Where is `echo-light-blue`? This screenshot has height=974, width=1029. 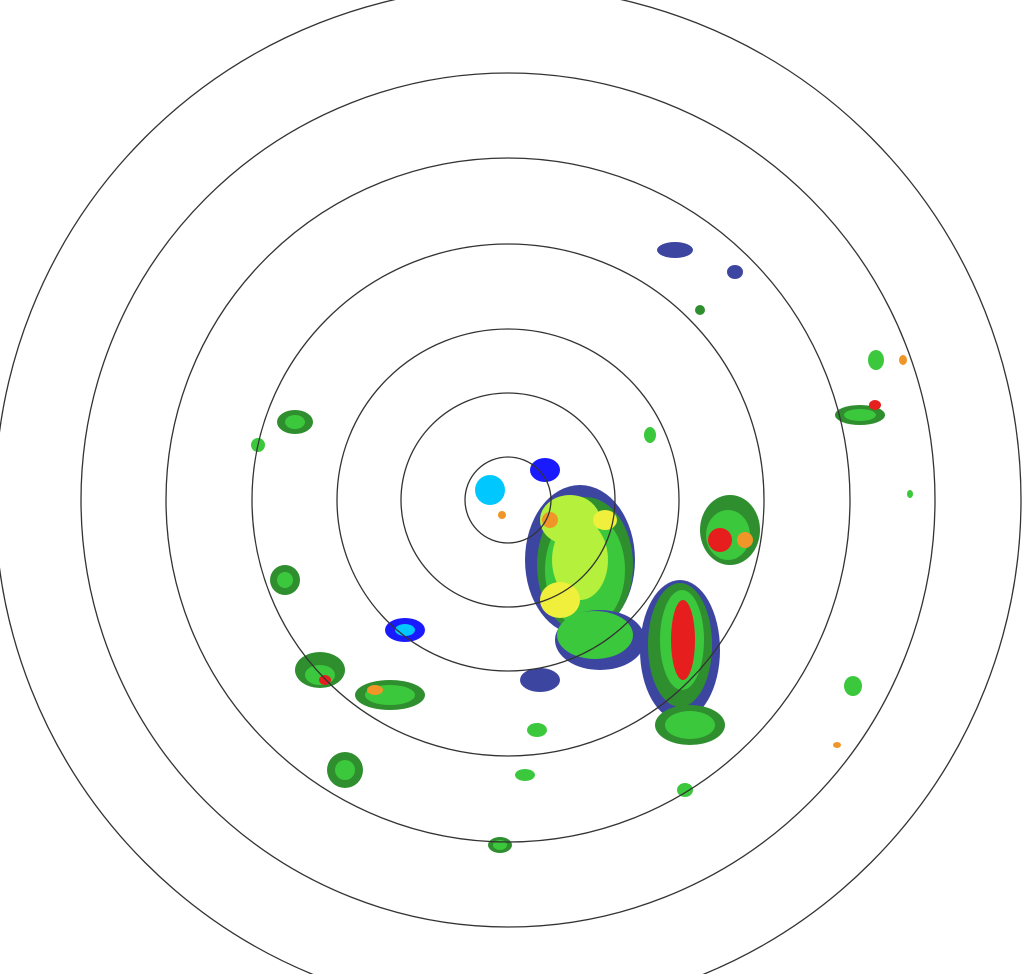 echo-light-blue is located at coordinates (545, 470).